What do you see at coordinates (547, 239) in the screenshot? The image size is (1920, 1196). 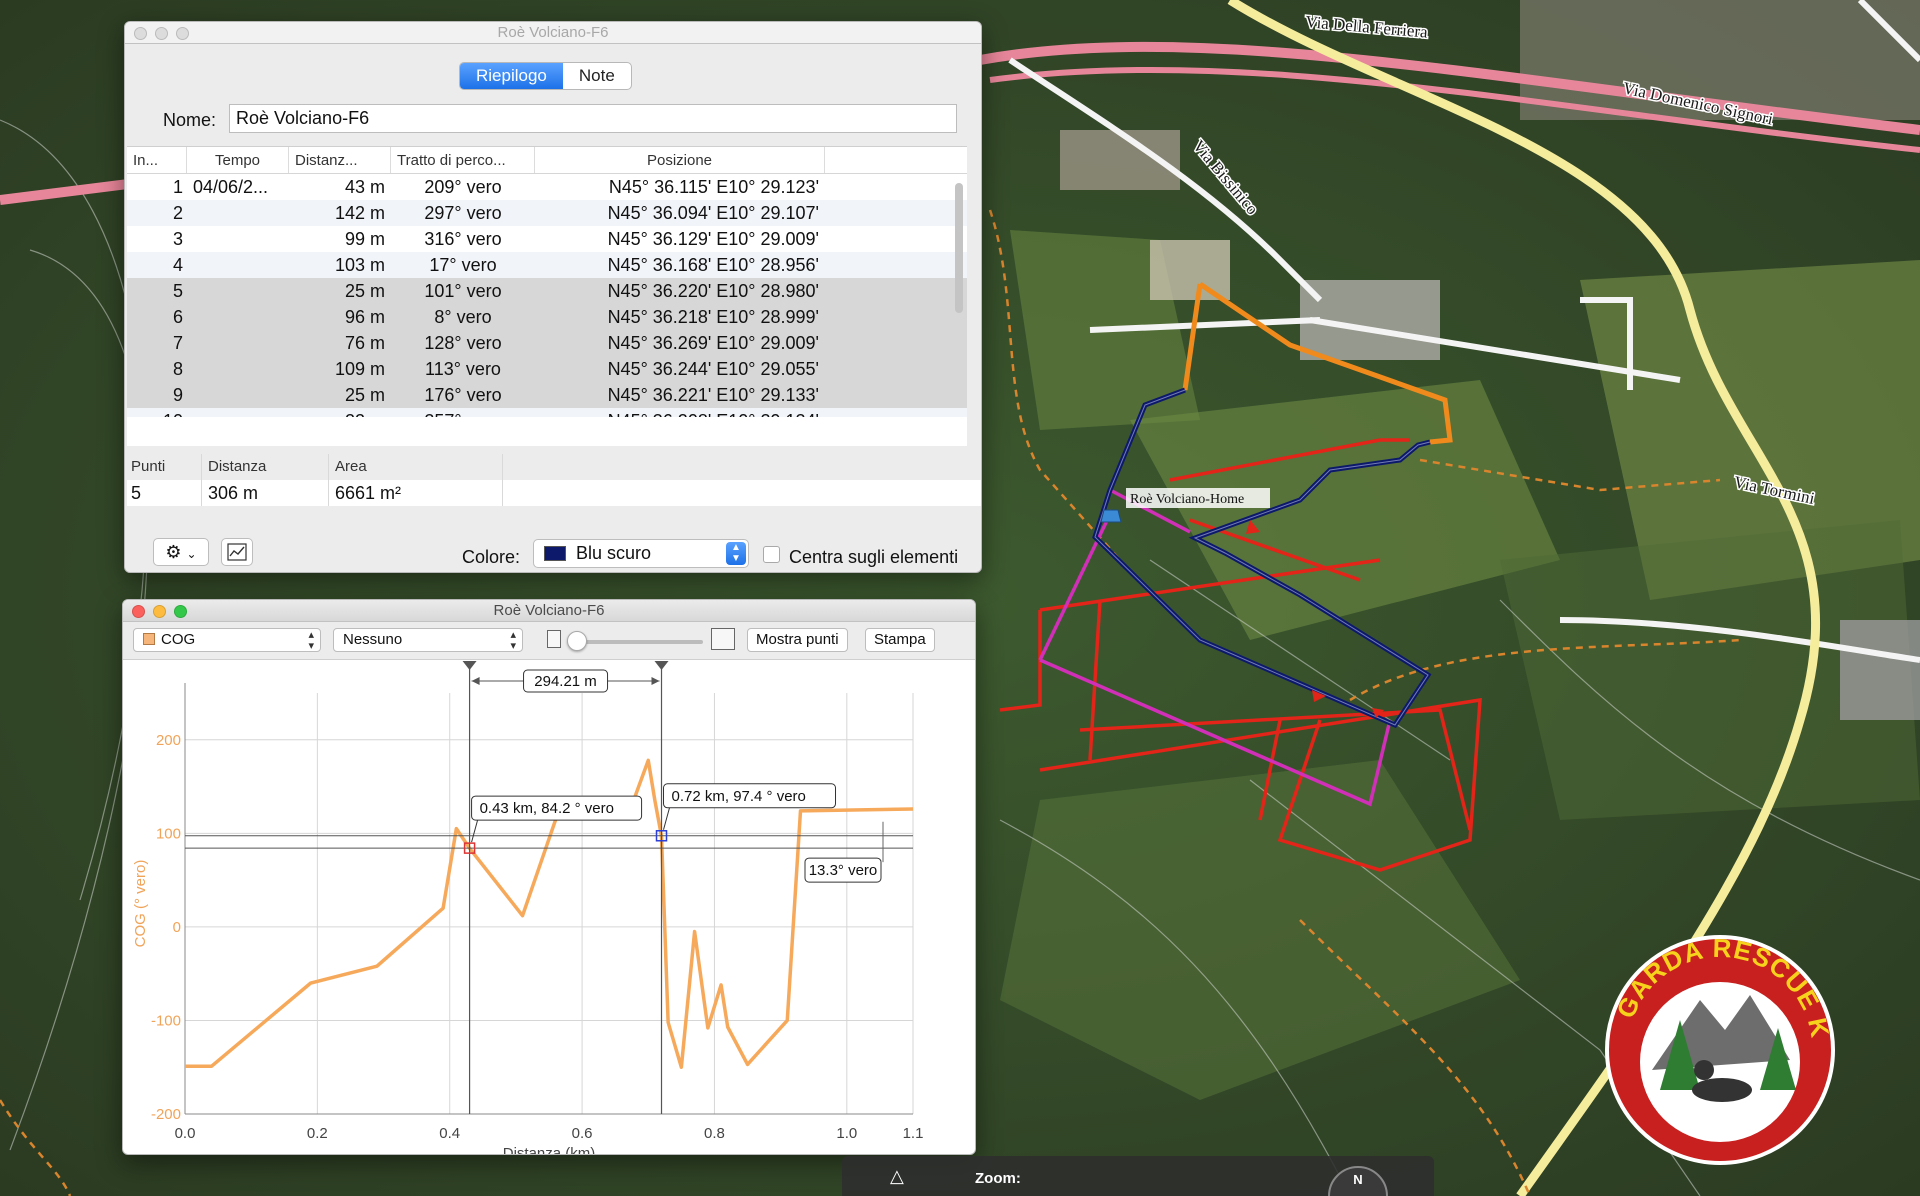 I see `table-row: 3 99 m 316° vero N45° 36.129' E10° 29.009'` at bounding box center [547, 239].